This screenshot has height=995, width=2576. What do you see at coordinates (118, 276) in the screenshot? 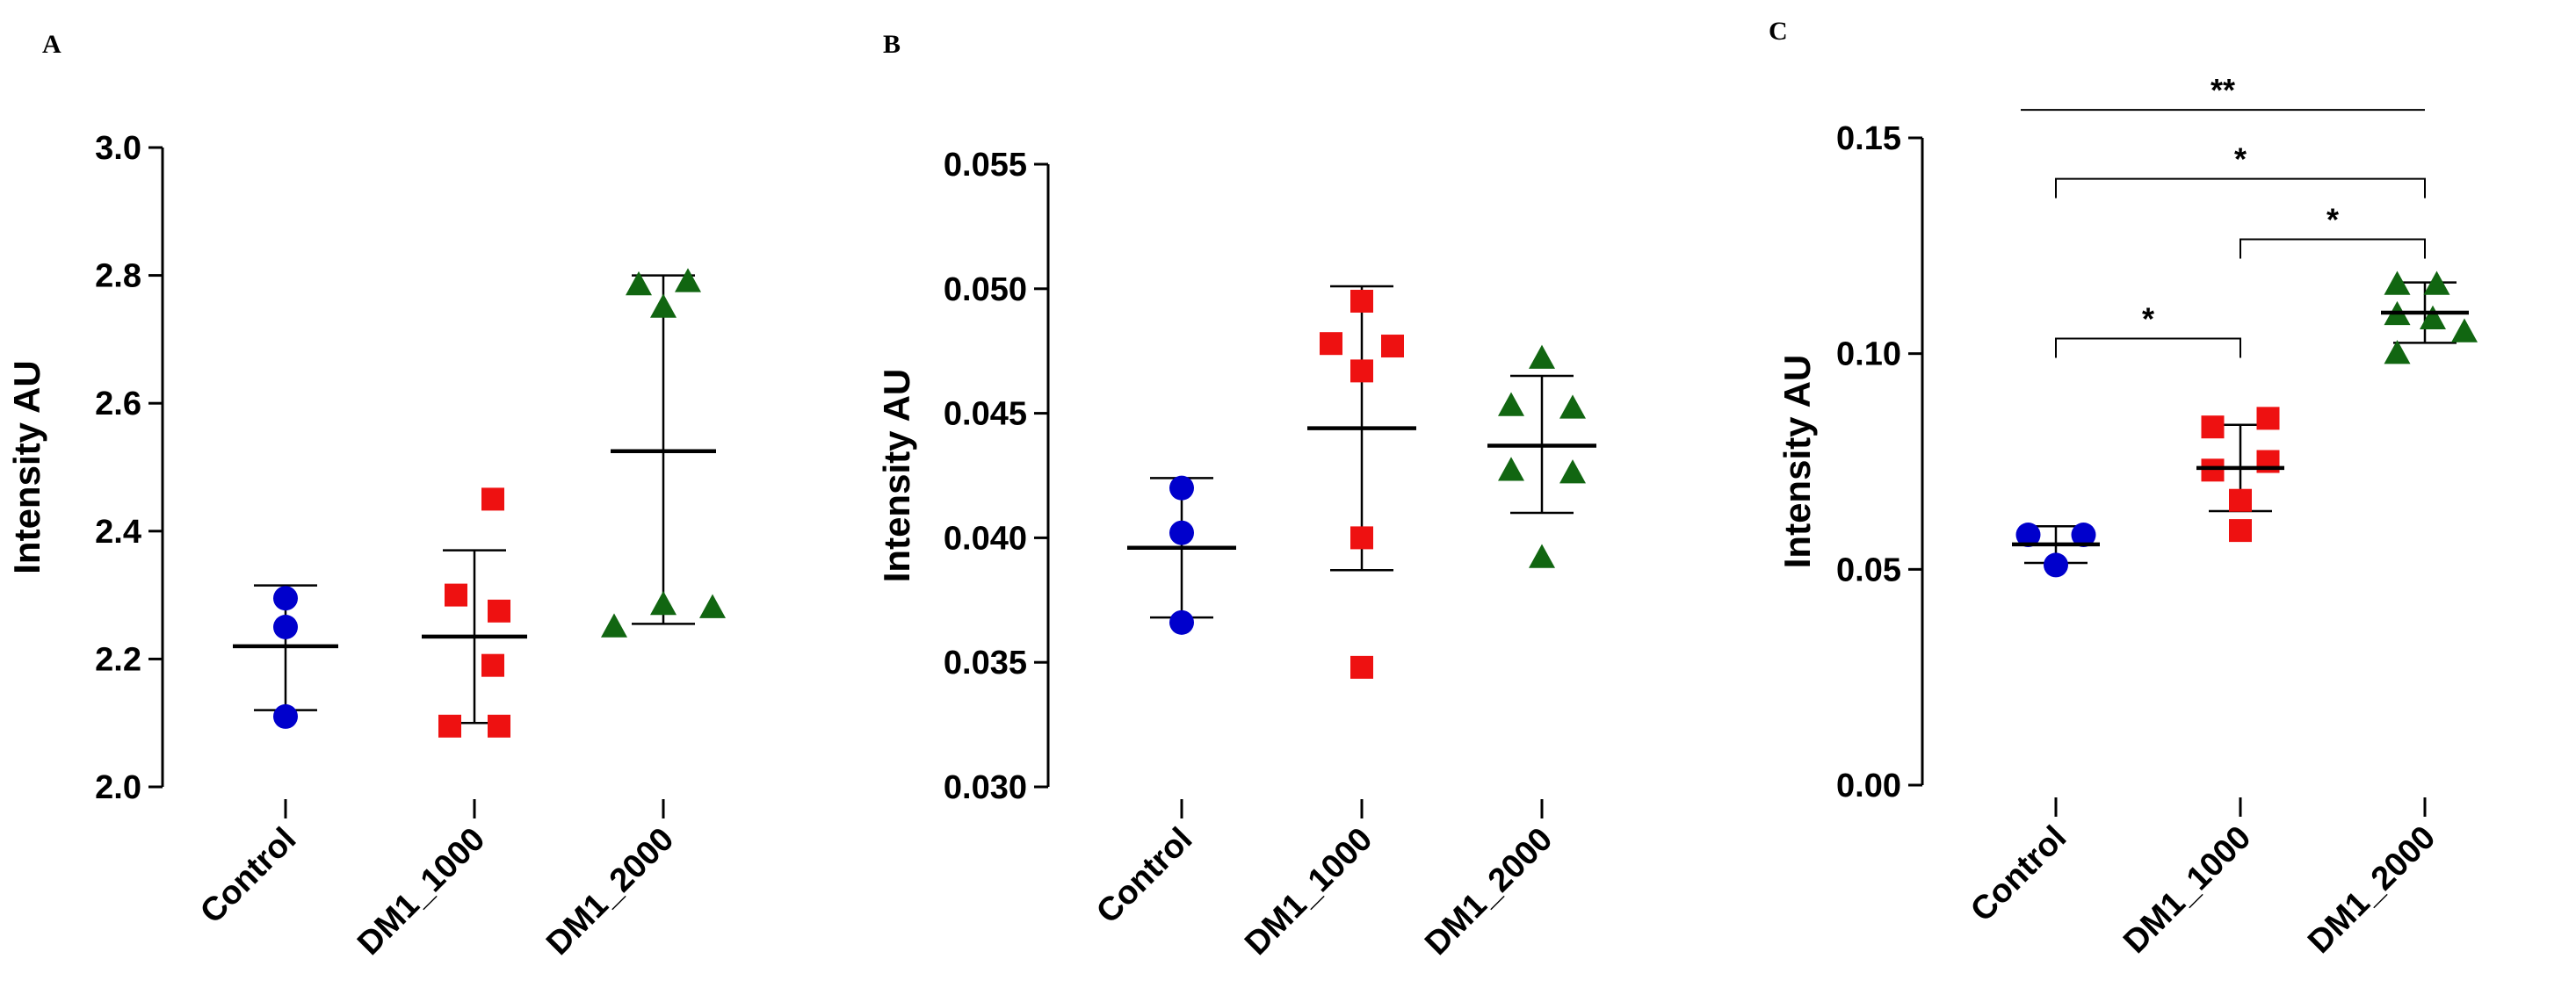
I see `y-tick-label: 2.8` at bounding box center [118, 276].